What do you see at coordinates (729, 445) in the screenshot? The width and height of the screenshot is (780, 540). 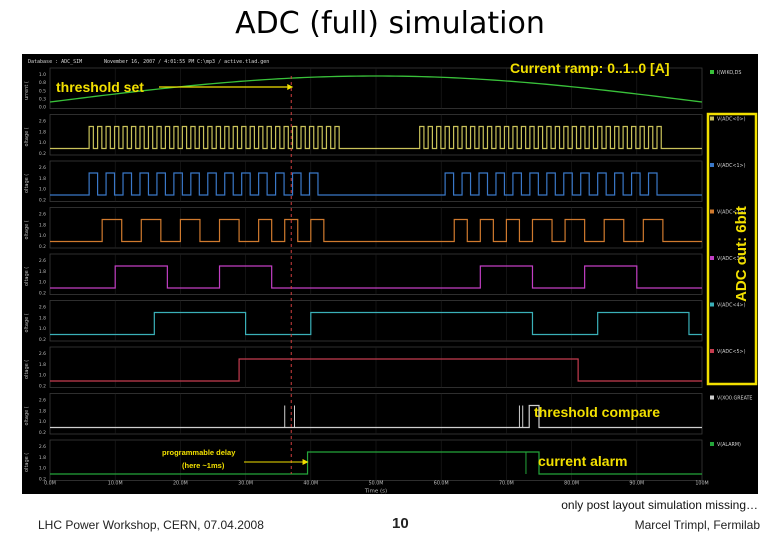 I see `legend-label-alarm: V(ALARM)` at bounding box center [729, 445].